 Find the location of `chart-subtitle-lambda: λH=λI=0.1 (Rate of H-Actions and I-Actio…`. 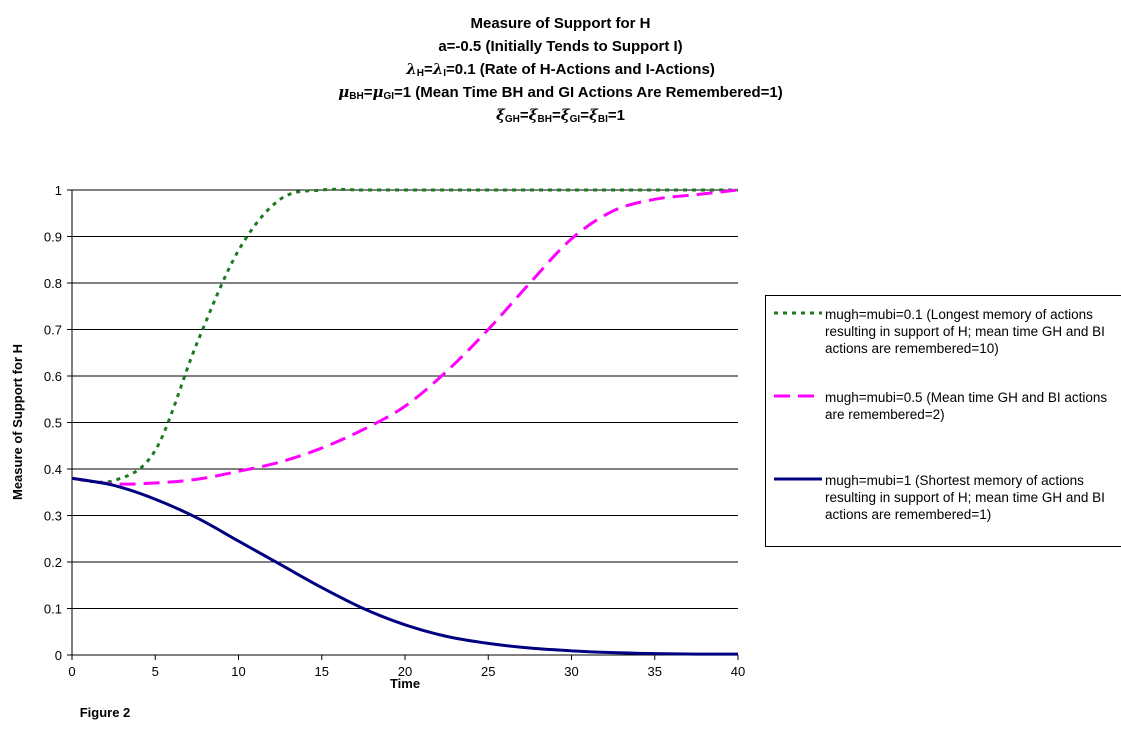

chart-subtitle-lambda: λH=λI=0.1 (Rate of H-Actions and I-Actio… is located at coordinates (560, 69).